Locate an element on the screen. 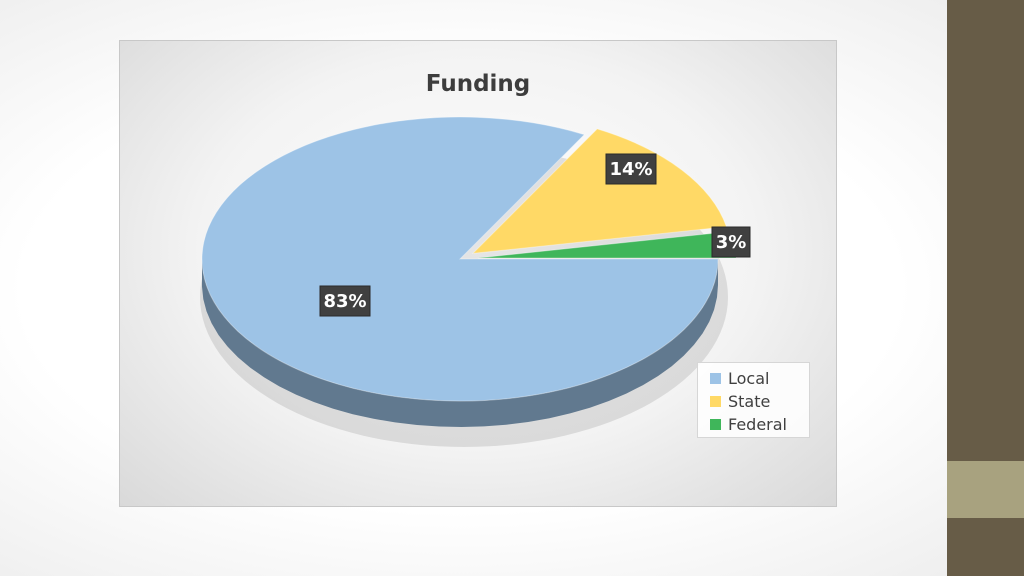 Image resolution: width=1024 pixels, height=576 pixels. data-label-local: 83% is located at coordinates (345, 301).